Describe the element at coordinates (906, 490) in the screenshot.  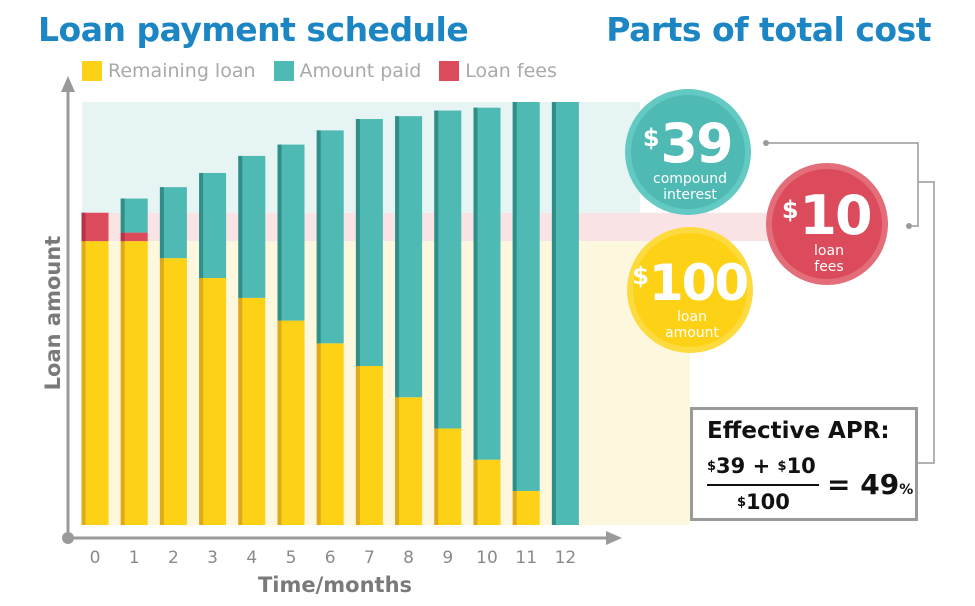
I see `apr-percent: %` at that location.